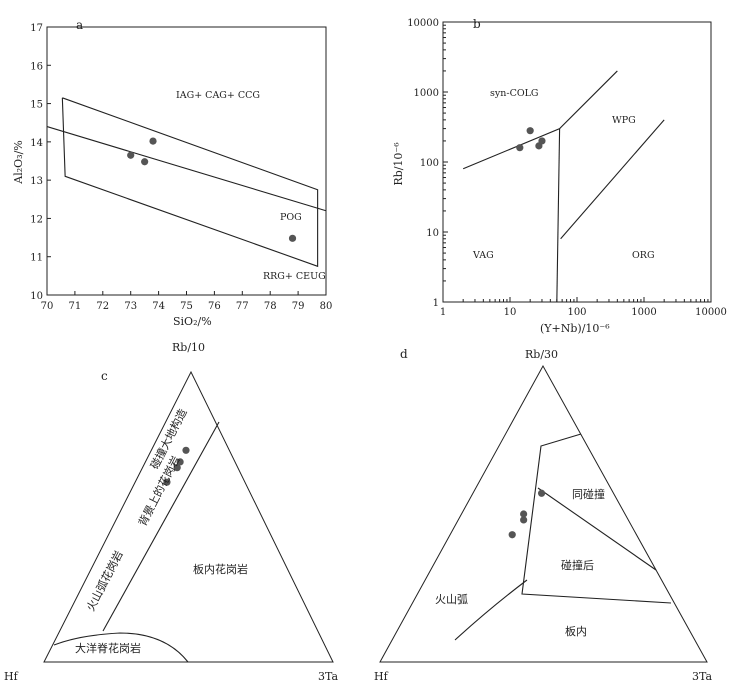 This screenshot has height=690, width=734. What do you see at coordinates (36, 66) in the screenshot?
I see `panel-a-ytick-label: 16` at bounding box center [36, 66].